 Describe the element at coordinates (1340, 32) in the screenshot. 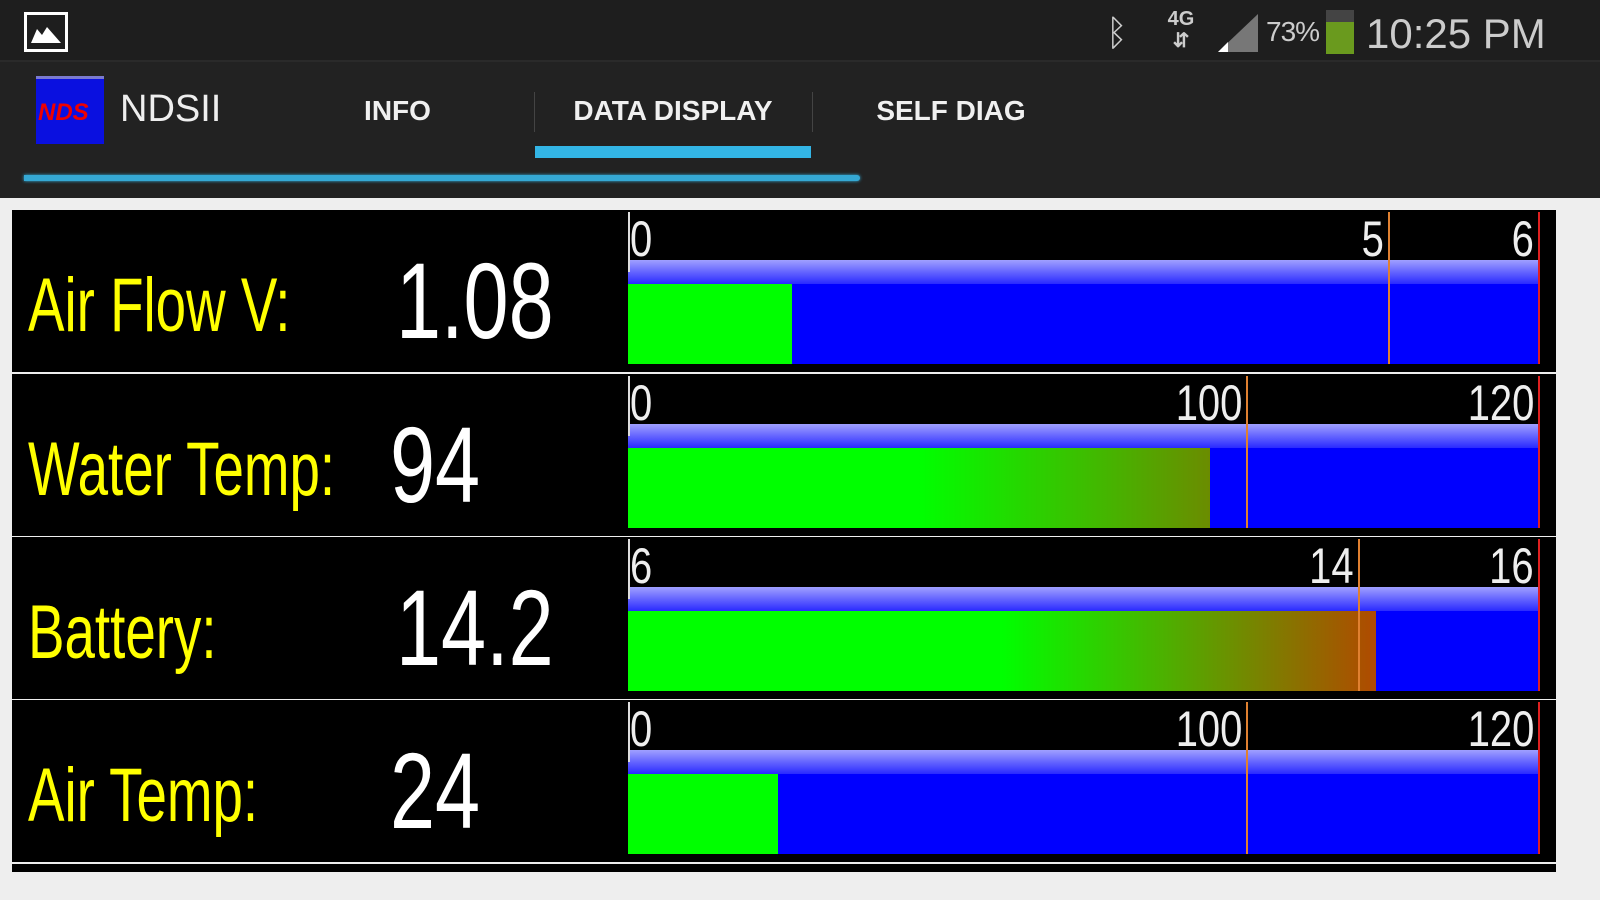

I see `battery-icon` at that location.